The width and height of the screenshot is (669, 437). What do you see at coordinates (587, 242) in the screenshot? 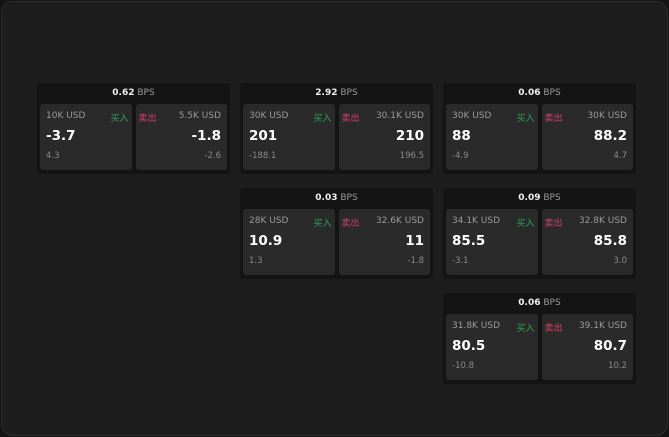
I see `sell-button: 卖出 32.8K USD 85.8 3.0` at bounding box center [587, 242].